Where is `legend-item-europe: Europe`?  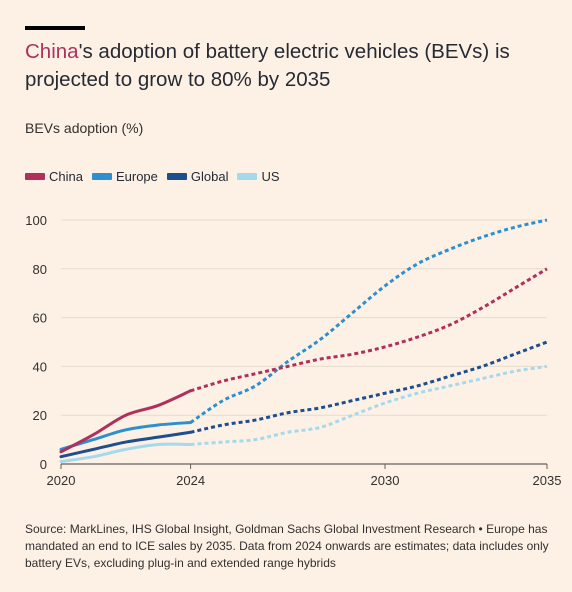 legend-item-europe: Europe is located at coordinates (124, 176).